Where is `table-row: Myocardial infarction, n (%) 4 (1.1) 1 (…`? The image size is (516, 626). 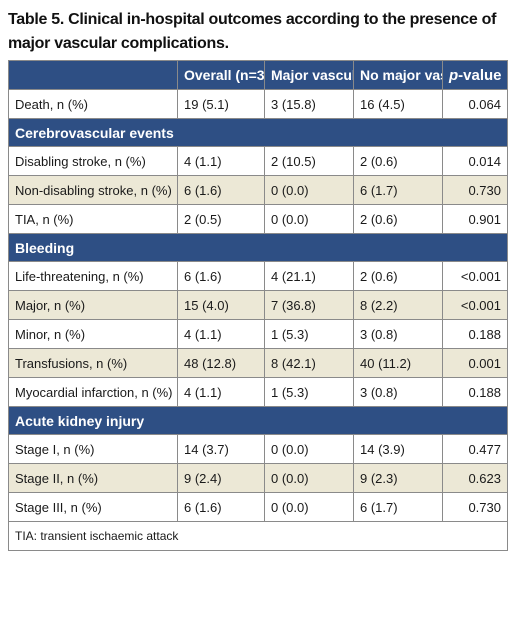
table-row: Myocardial infarction, n (%) 4 (1.1) 1 (… is located at coordinates (258, 392).